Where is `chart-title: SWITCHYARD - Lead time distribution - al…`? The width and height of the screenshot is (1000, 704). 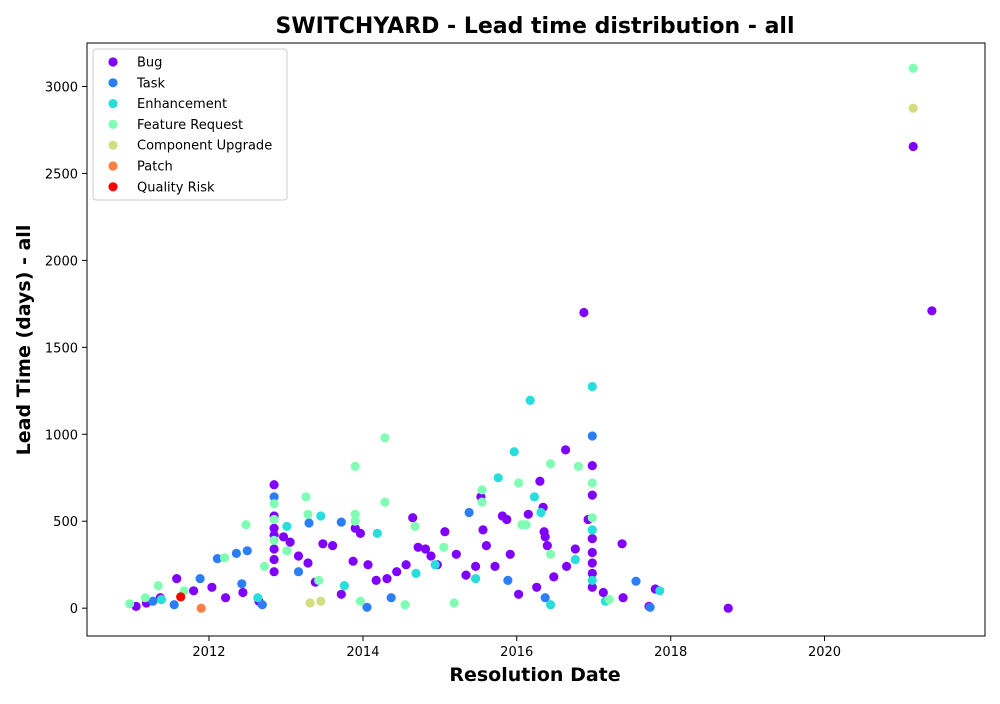
chart-title: SWITCHYARD - Lead time distribution - al… is located at coordinates (534, 26).